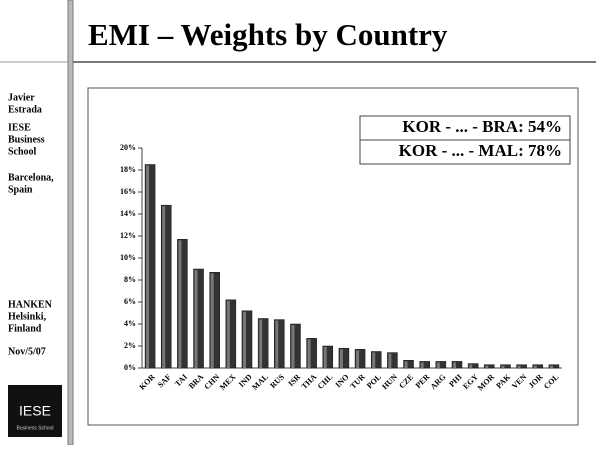 This screenshot has height=450, width=596. Describe the element at coordinates (128, 191) in the screenshot. I see `y-tick-label: 16%` at that location.